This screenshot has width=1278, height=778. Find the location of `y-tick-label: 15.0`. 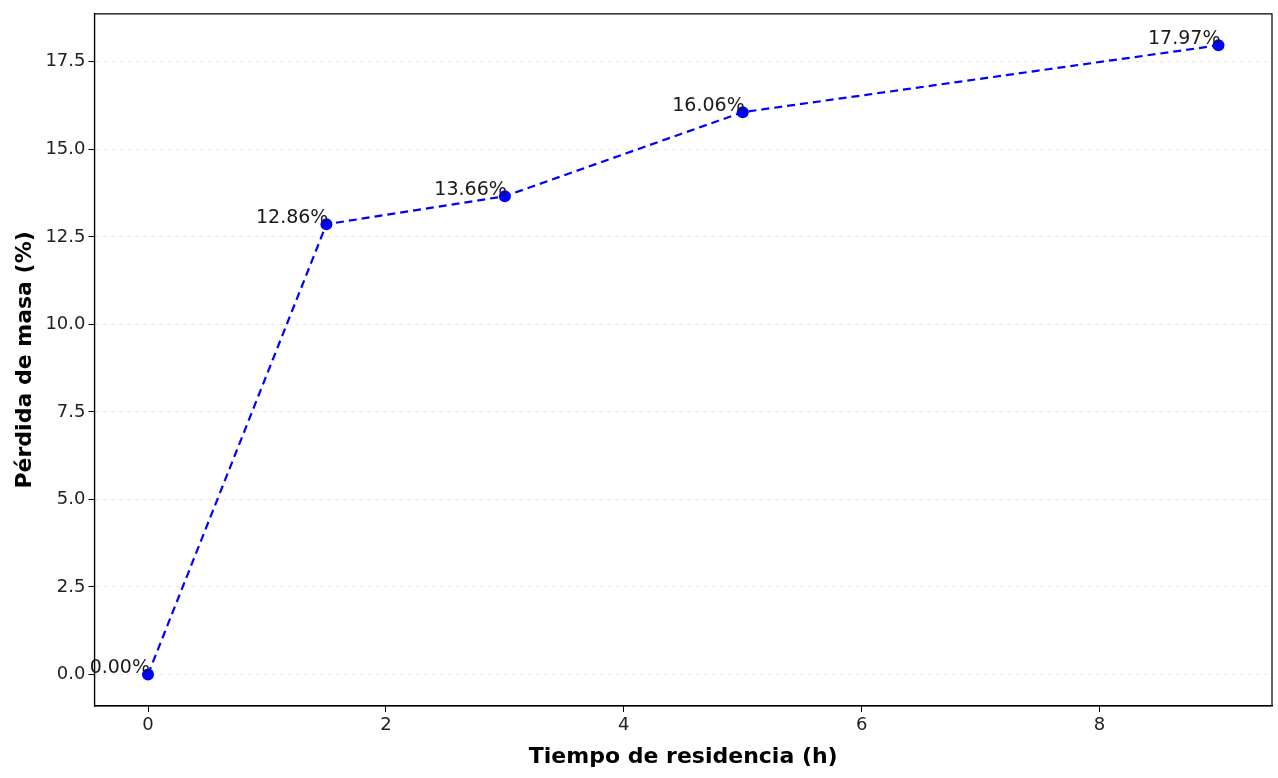

y-tick-label: 15.0 is located at coordinates (65, 147).